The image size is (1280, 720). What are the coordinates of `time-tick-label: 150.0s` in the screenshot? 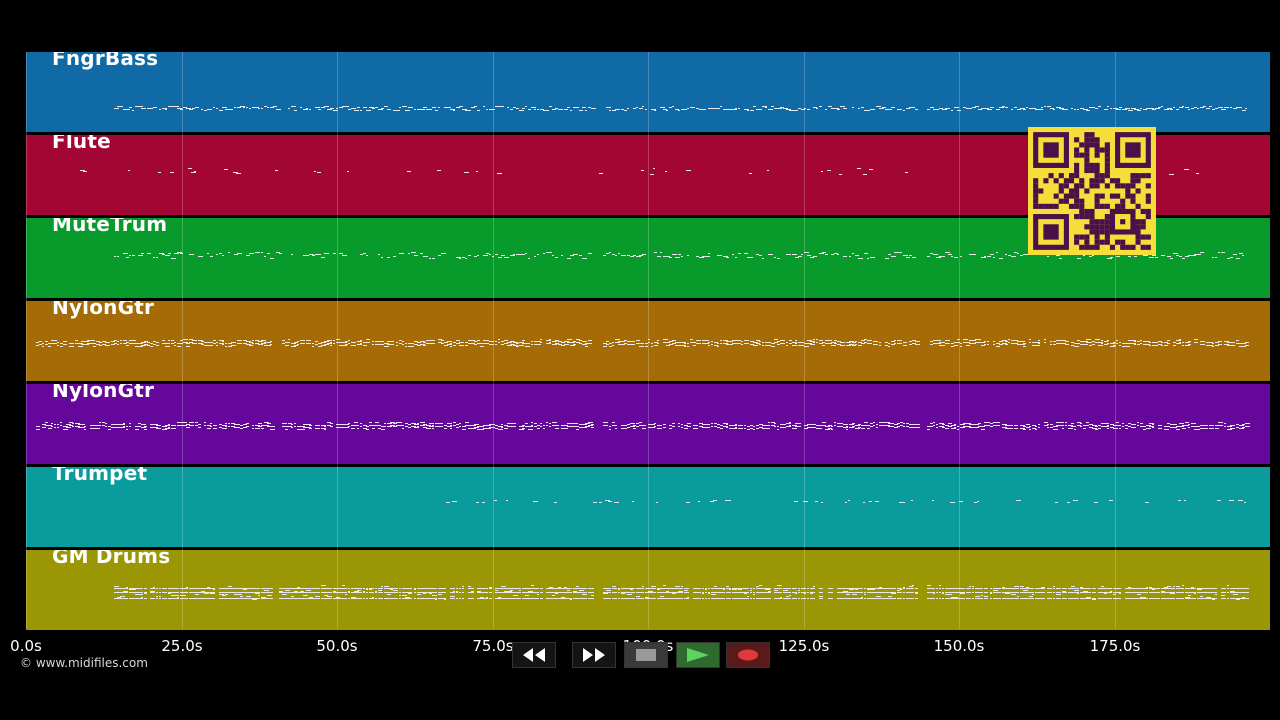 It's located at (959, 646).